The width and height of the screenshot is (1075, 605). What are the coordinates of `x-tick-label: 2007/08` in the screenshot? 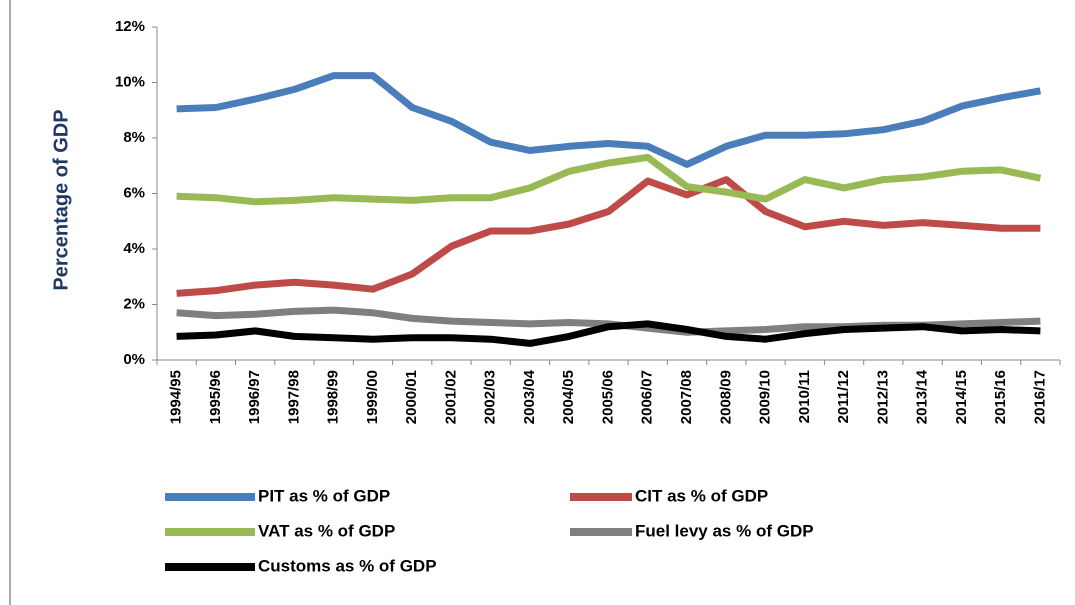 It's located at (686, 397).